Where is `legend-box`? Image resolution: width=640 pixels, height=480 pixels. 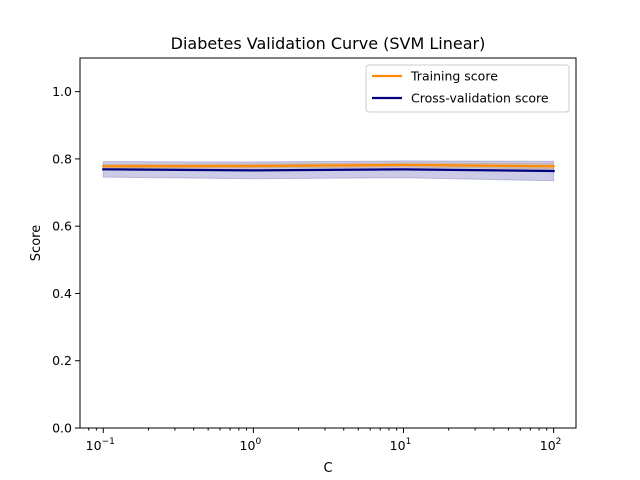
legend-box is located at coordinates (467, 88).